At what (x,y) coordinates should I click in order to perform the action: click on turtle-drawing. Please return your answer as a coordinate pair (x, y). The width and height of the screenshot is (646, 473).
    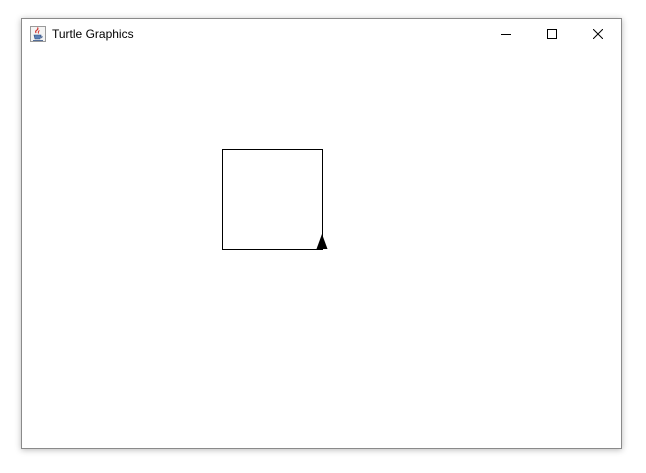
    Looking at the image, I should click on (275, 199).